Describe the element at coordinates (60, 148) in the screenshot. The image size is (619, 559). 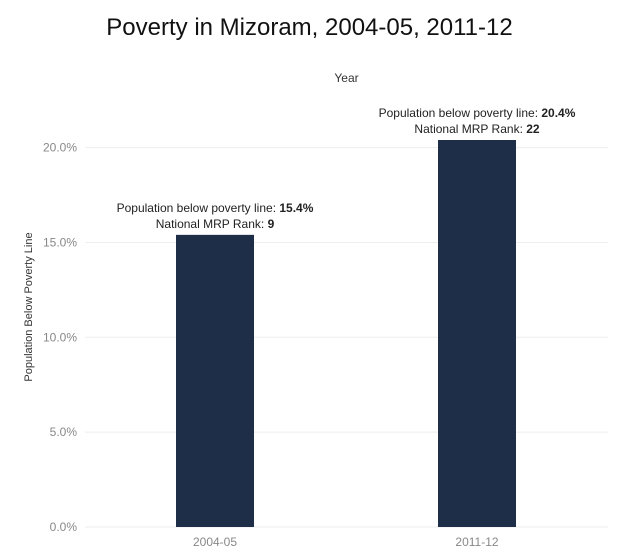
I see `y-tick-label: 20.0%` at that location.